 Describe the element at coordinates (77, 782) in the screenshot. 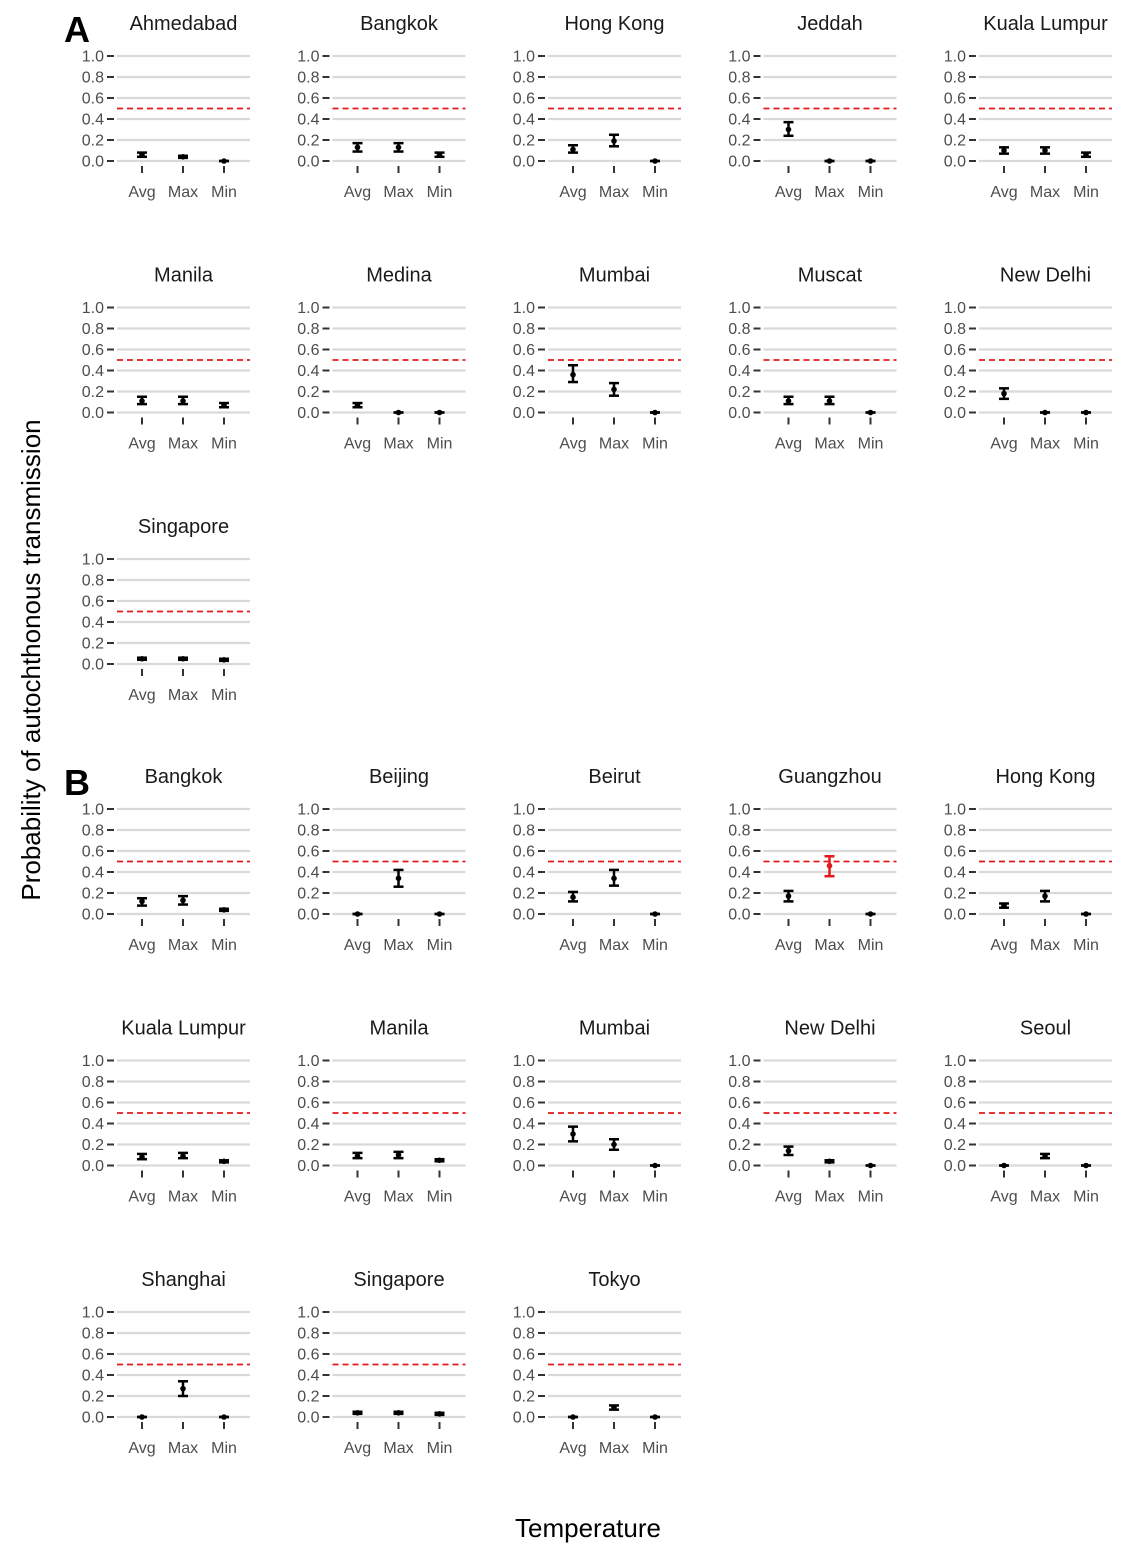

I see `panel-label: B` at that location.